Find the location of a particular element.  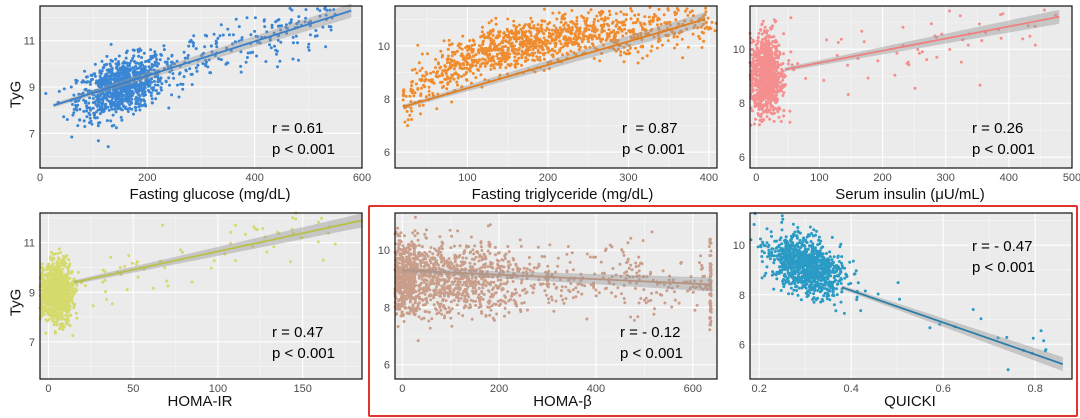

x-tick-label: 400 is located at coordinates (709, 178).